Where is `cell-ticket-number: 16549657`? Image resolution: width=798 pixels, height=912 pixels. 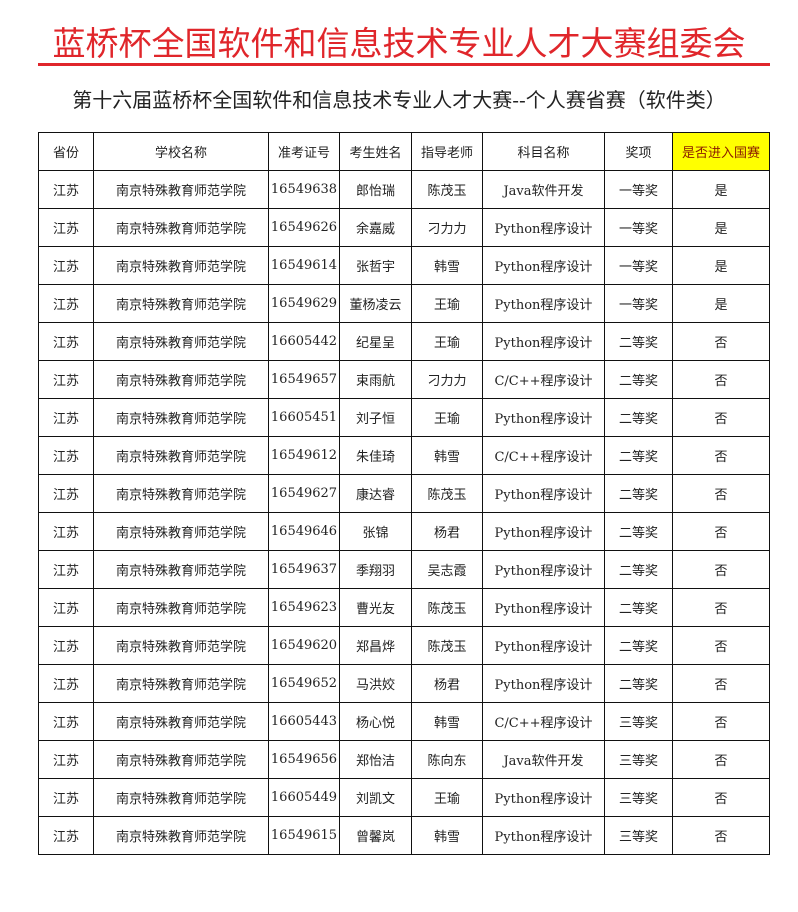 cell-ticket-number: 16549657 is located at coordinates (304, 379).